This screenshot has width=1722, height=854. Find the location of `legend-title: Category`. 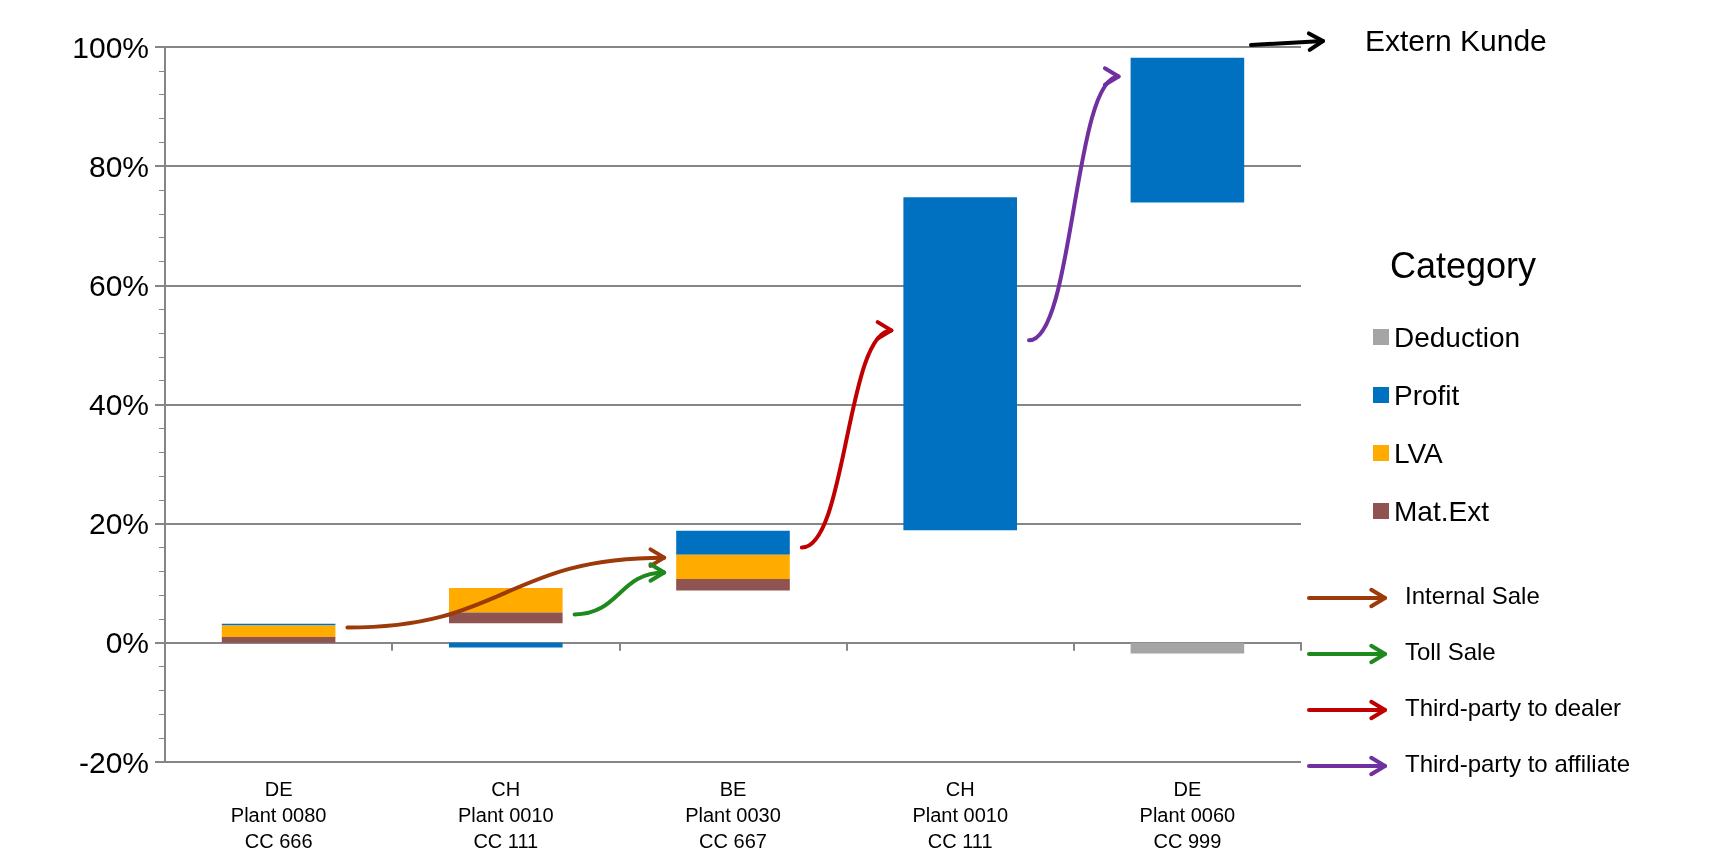

legend-title: Category is located at coordinates (1463, 265).